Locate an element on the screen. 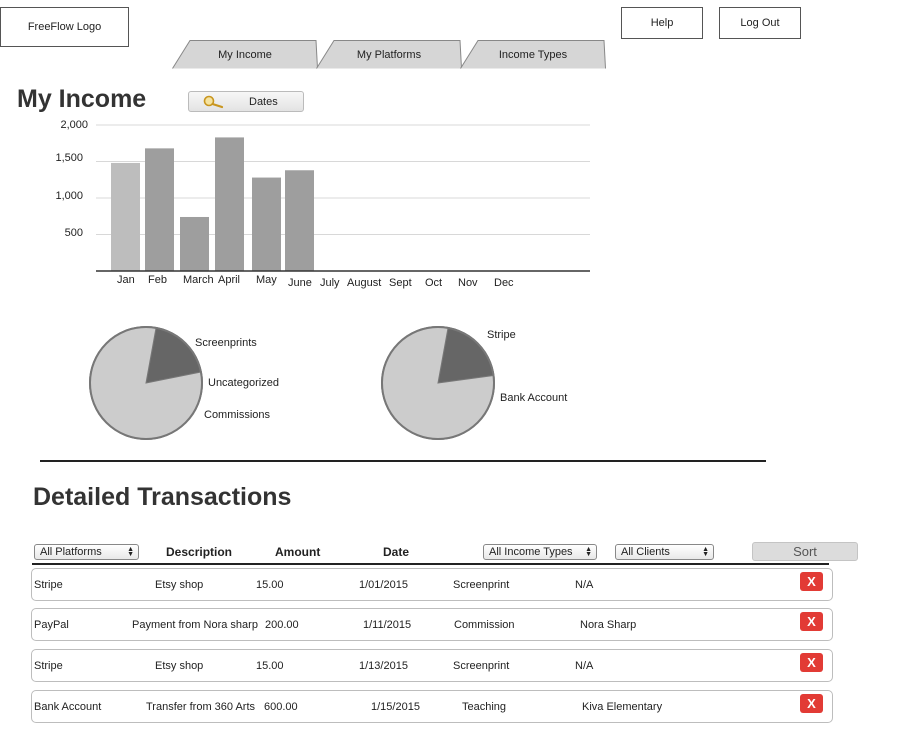 This screenshot has width=900, height=742. x-tick-label: Oct is located at coordinates (434, 283).